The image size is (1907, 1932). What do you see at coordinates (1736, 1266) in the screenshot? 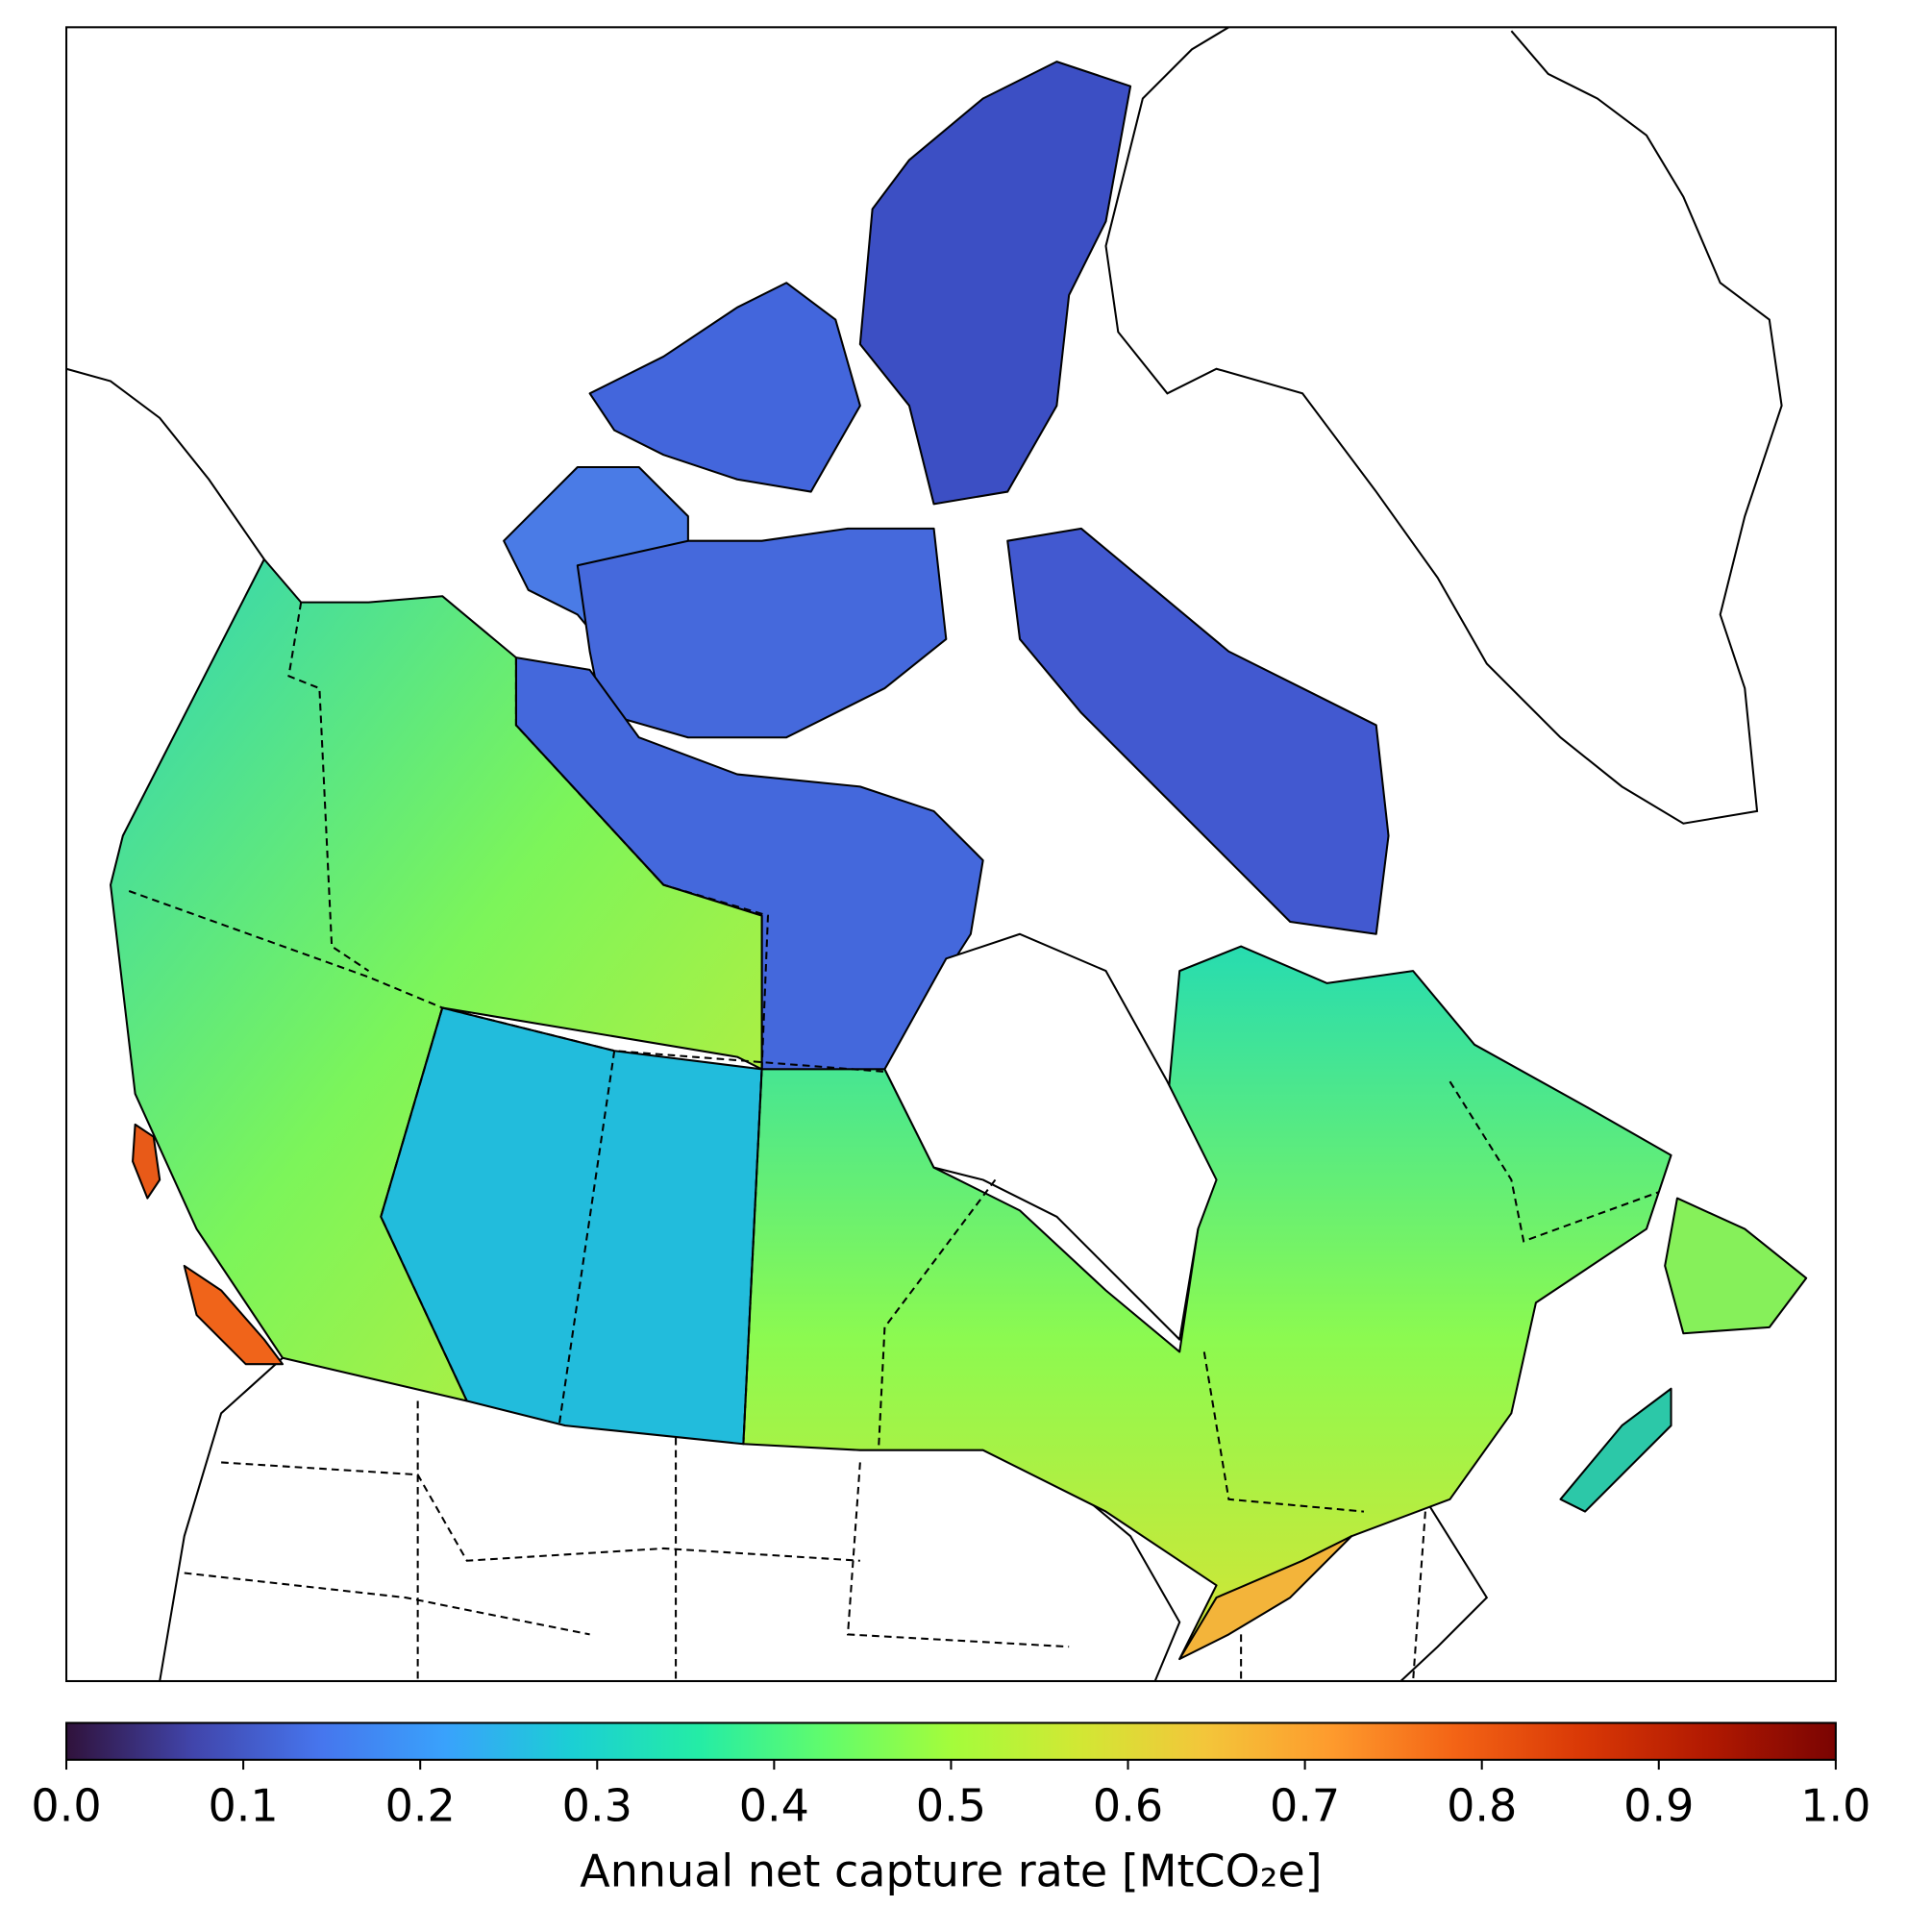
I see `newfoundland` at bounding box center [1736, 1266].